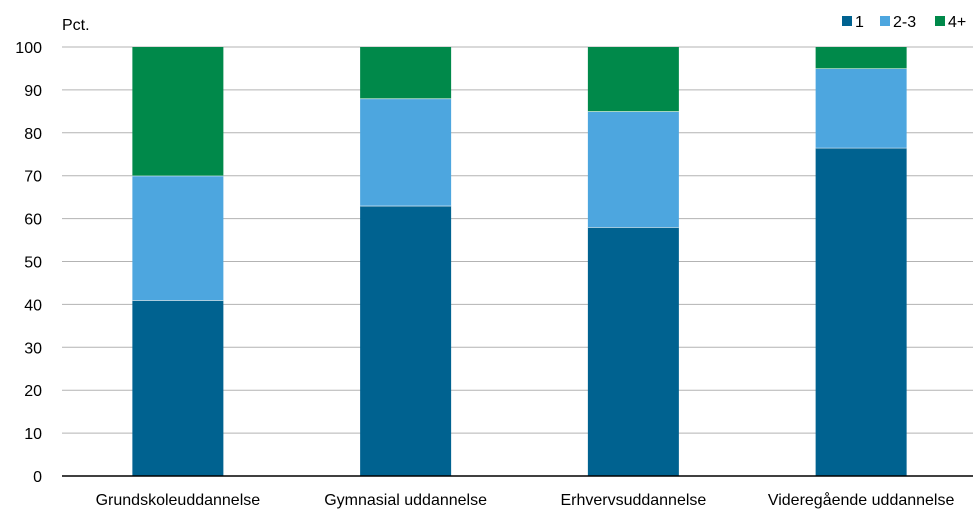  I want to click on x-tick-label: Grundskoleuddannelse, so click(178, 500).